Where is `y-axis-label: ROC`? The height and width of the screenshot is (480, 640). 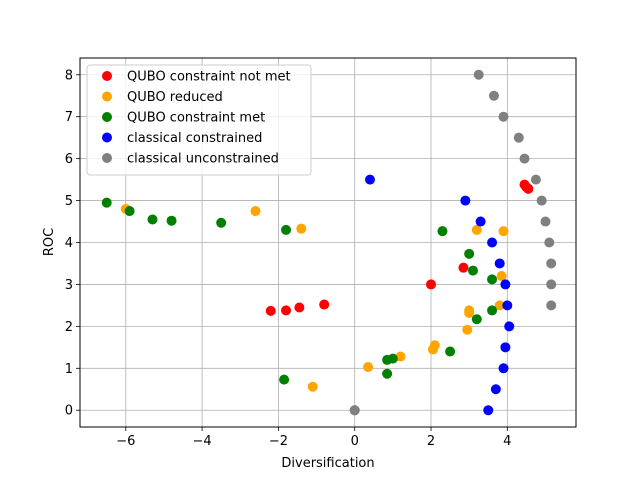
y-axis-label: ROC is located at coordinates (49, 242).